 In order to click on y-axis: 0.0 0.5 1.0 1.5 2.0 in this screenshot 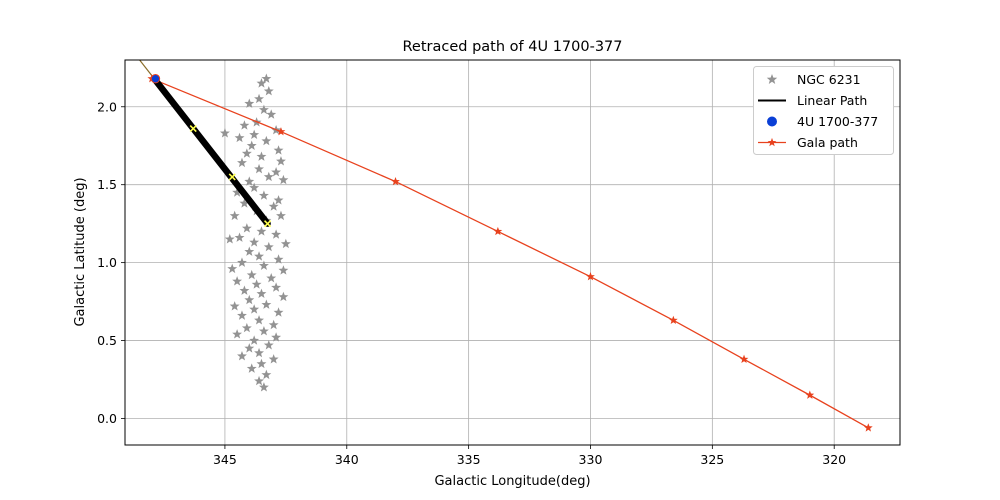, I will do `click(111, 262)`.